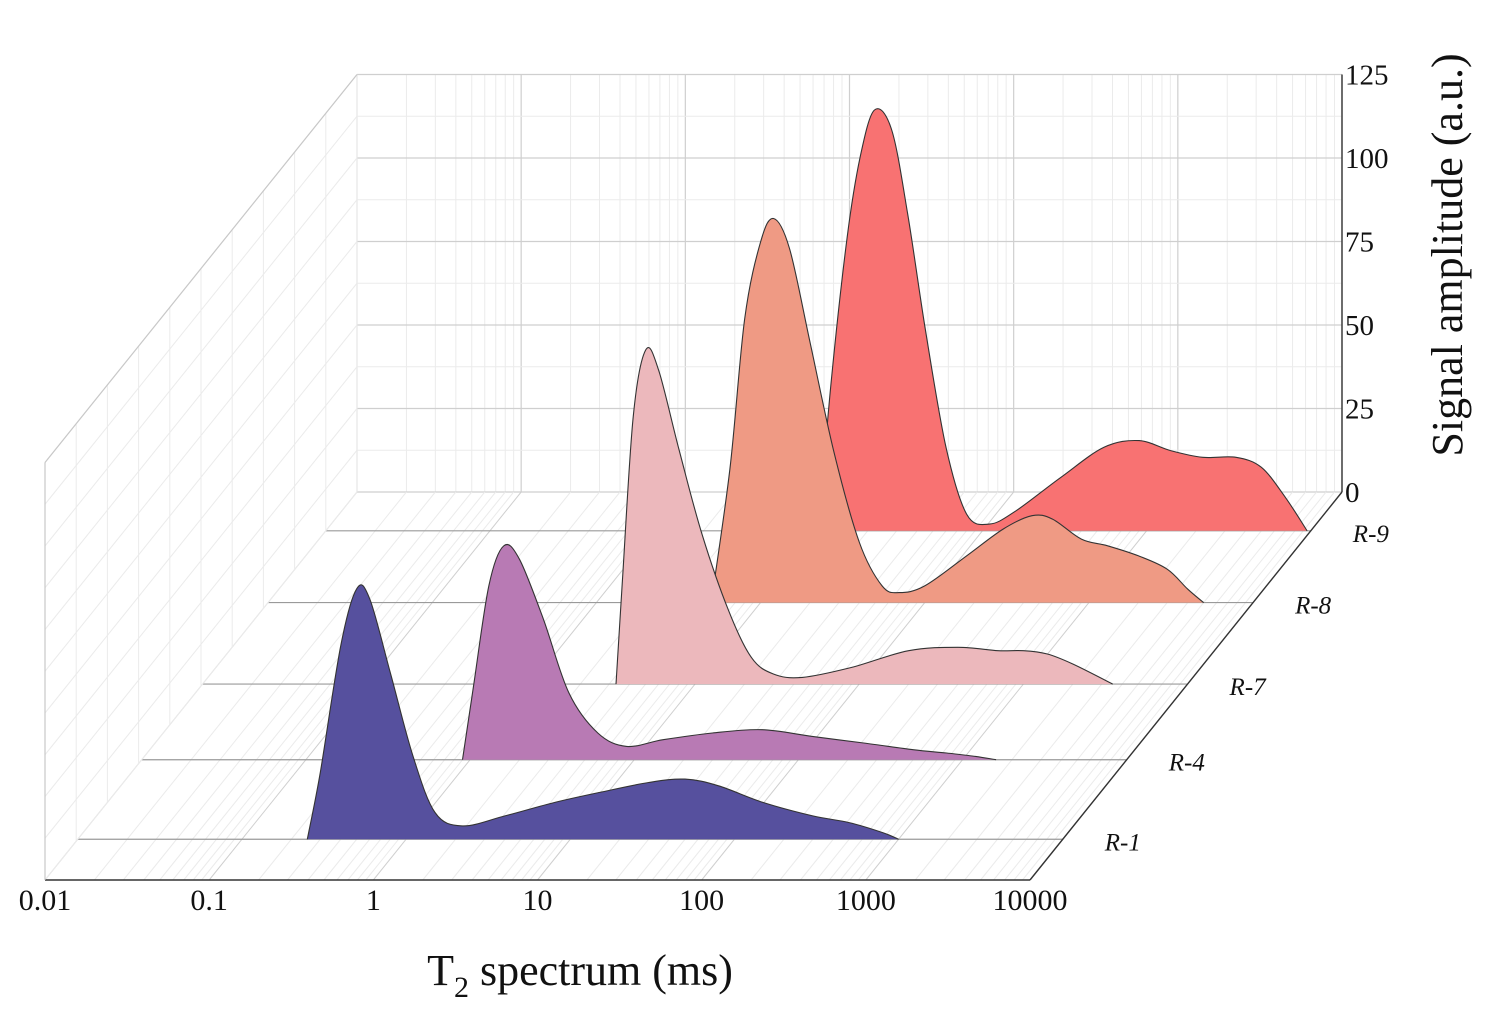 This screenshot has height=1010, width=1493. Describe the element at coordinates (1359, 243) in the screenshot. I see `y-tick-label: 75` at that location.